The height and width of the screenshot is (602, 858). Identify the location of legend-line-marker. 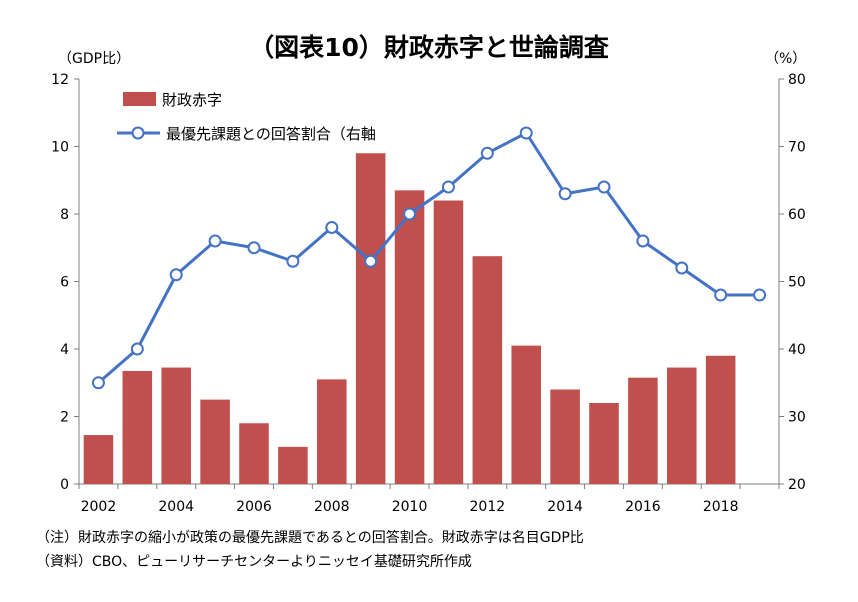
(138, 133).